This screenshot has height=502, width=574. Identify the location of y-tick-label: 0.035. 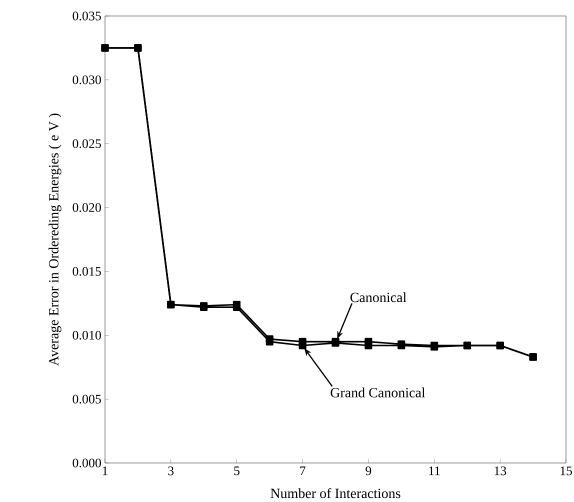
(86, 16).